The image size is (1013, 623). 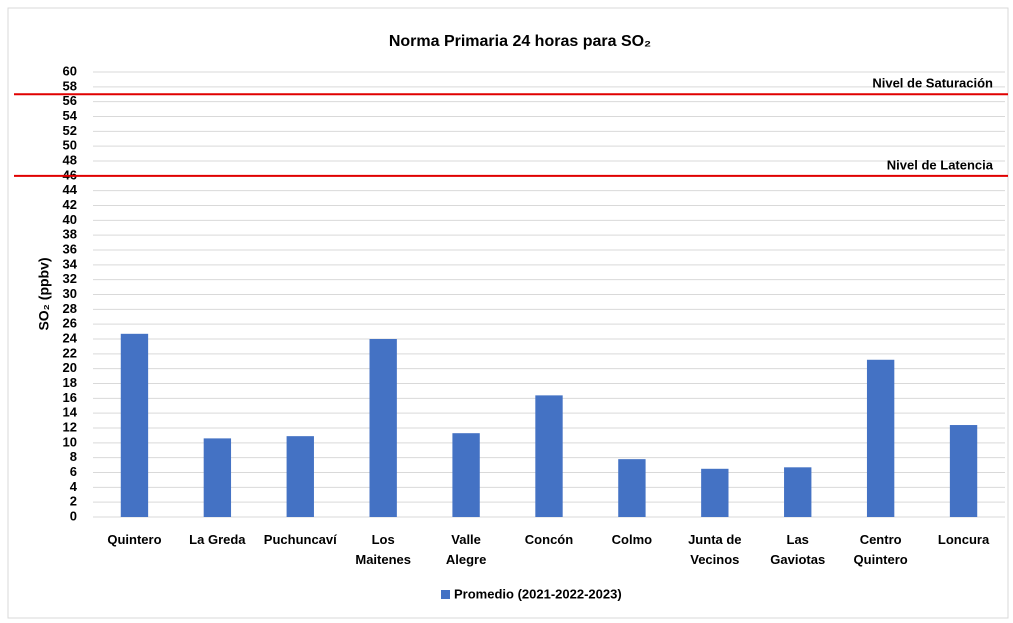 I want to click on y-tick-label: 4, so click(x=74, y=486).